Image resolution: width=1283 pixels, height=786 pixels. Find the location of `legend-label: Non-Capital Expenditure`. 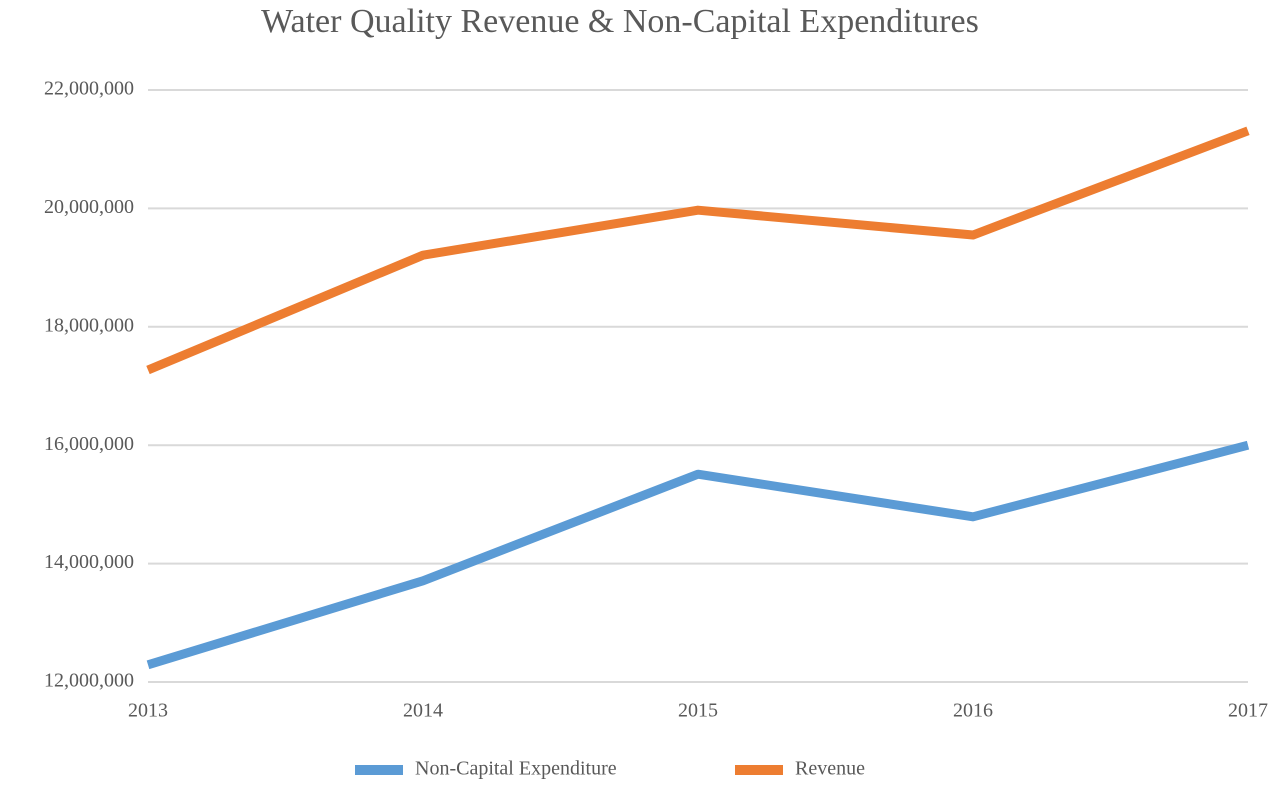

legend-label: Non-Capital Expenditure is located at coordinates (516, 769).